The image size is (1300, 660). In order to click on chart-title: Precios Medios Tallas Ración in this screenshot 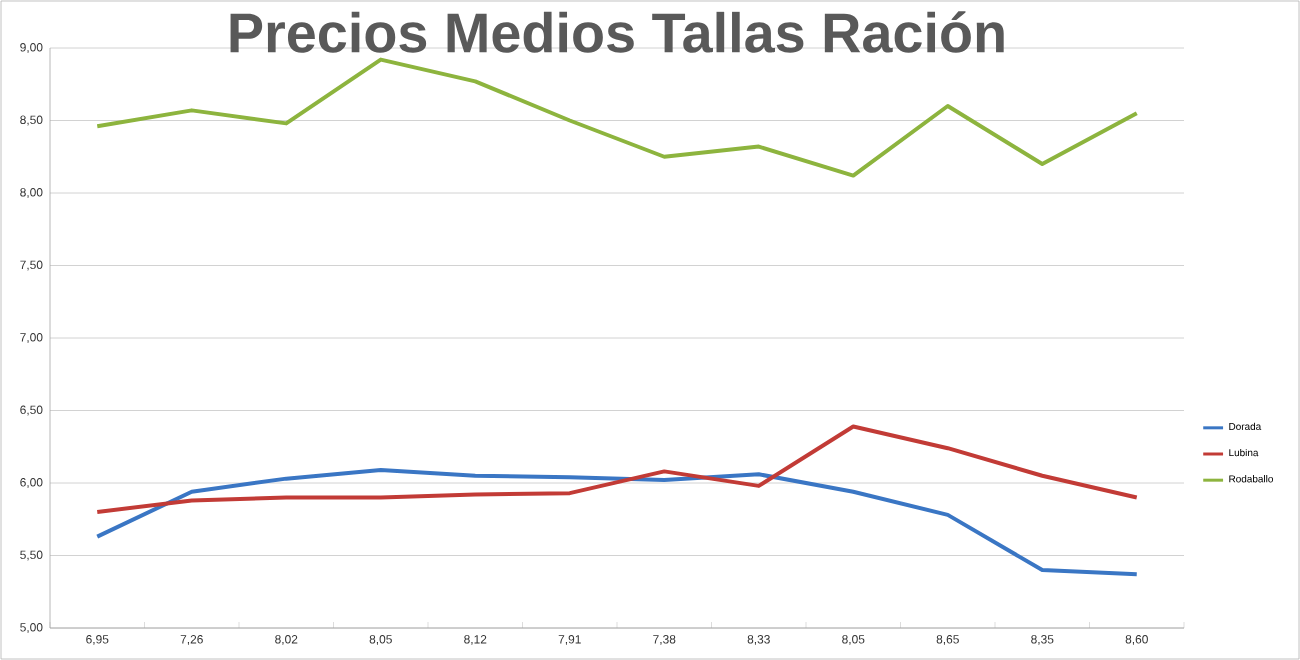, I will do `click(617, 32)`.